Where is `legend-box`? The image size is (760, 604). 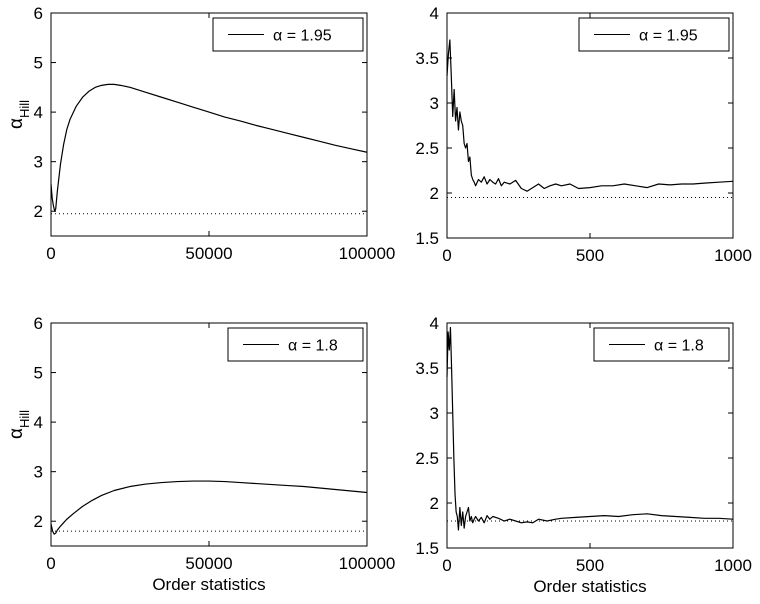 legend-box is located at coordinates (288, 34).